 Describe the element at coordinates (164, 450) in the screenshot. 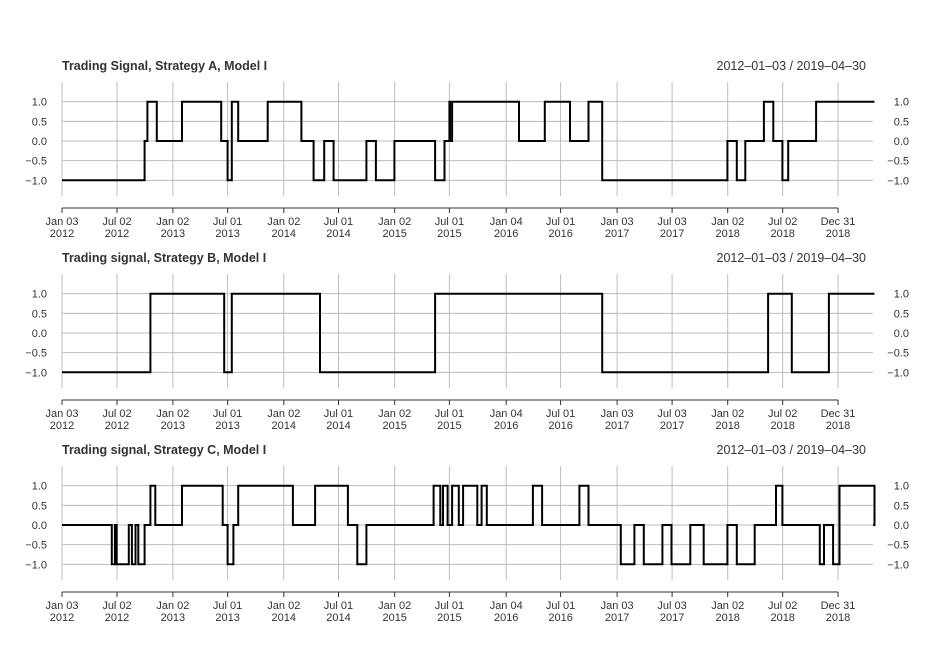

I see `chart-title: Trading signal, Strategy C, Model I` at that location.